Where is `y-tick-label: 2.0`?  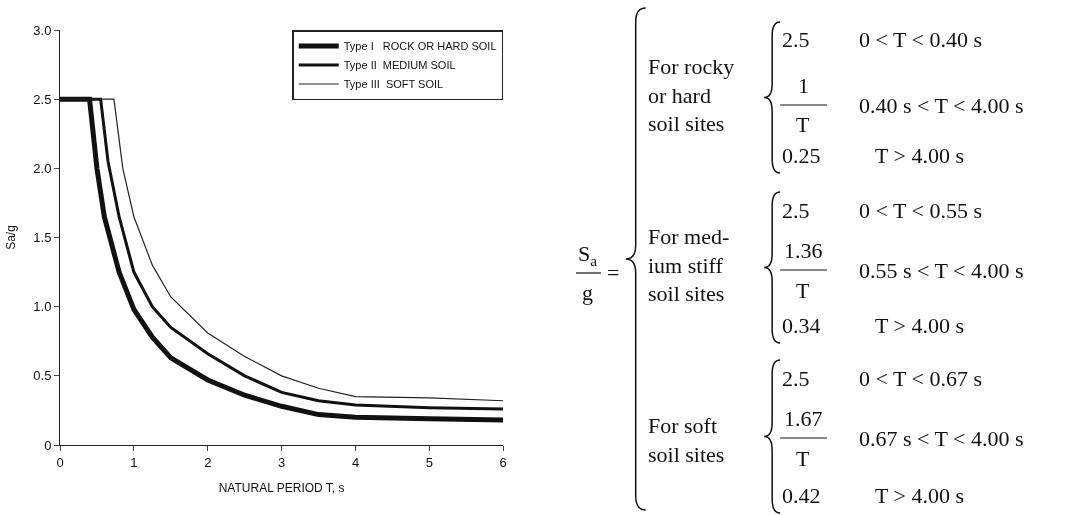 y-tick-label: 2.0 is located at coordinates (42, 168).